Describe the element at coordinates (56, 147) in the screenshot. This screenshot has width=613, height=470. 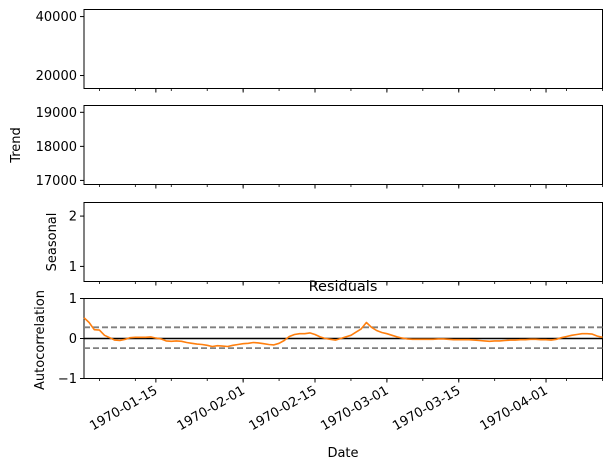
I see `trend-y-tick-label: 18000` at that location.